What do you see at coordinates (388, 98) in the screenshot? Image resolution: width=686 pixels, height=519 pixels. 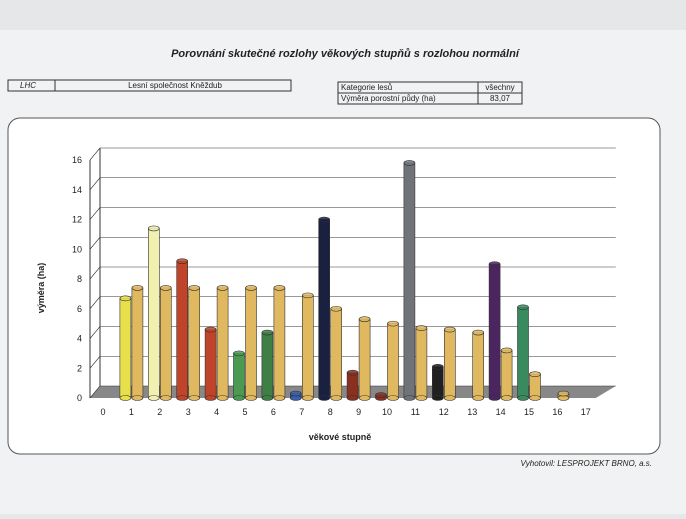 I see `area-label: Výměra porostní půdy (ha)` at bounding box center [388, 98].